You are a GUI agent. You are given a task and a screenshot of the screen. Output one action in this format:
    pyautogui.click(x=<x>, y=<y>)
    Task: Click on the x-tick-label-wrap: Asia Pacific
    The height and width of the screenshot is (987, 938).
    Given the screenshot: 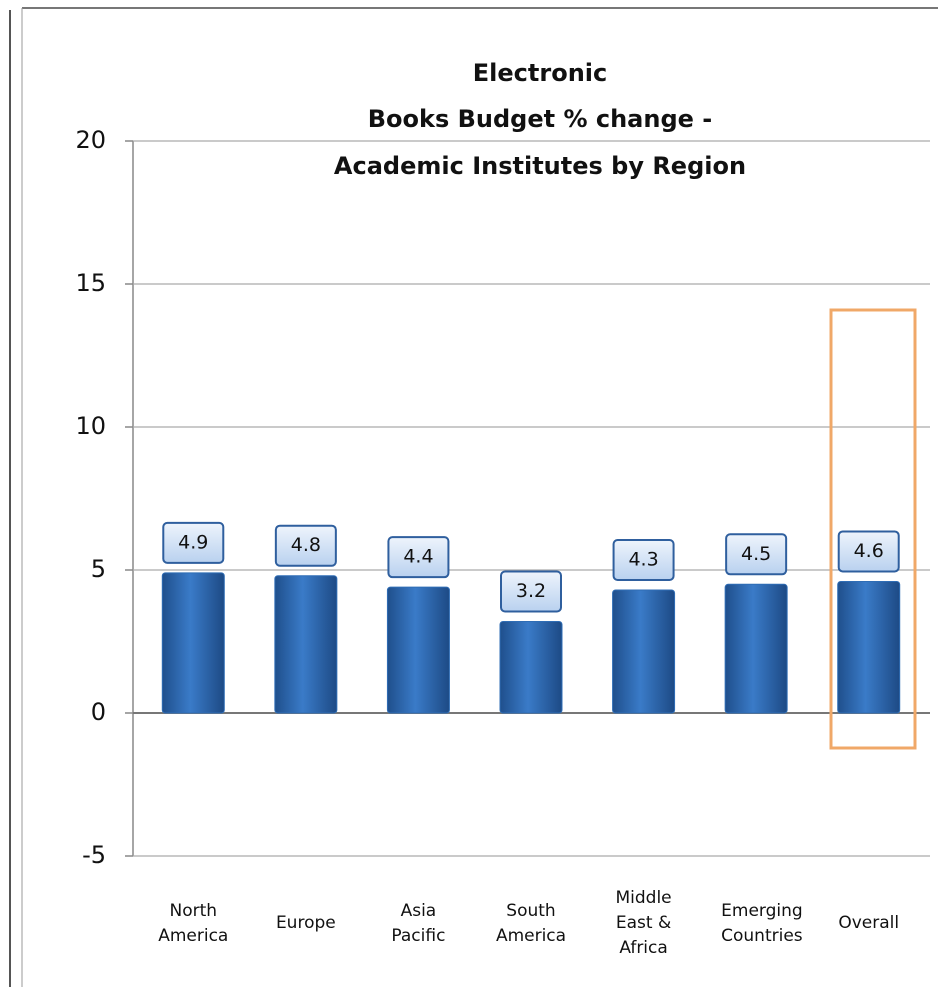 What is the action you would take?
    pyautogui.click(x=418, y=923)
    